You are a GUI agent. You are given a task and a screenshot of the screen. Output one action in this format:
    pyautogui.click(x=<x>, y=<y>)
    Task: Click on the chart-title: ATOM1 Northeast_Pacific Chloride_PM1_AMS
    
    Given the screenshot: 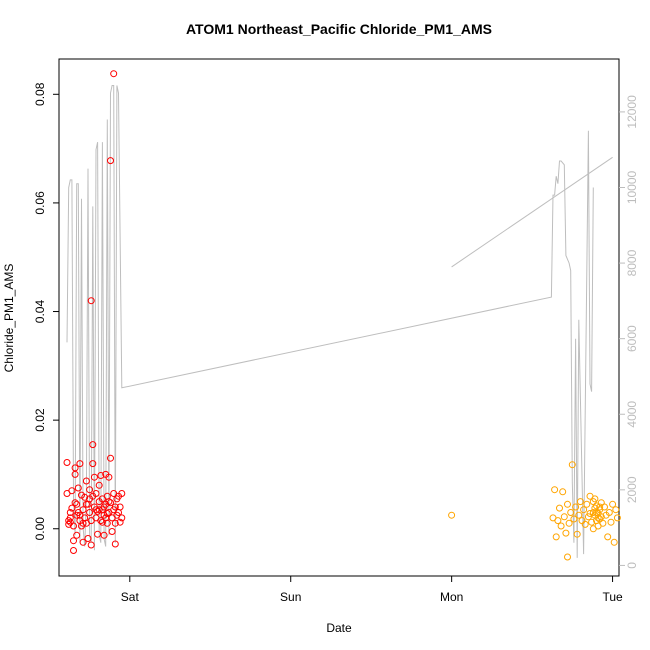 What is the action you would take?
    pyautogui.click(x=339, y=29)
    